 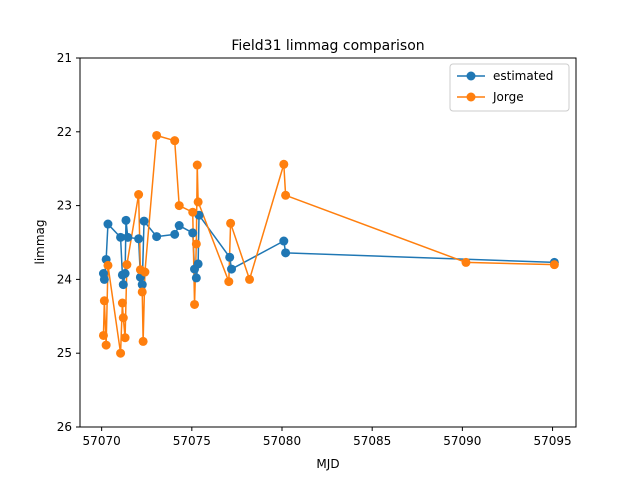 I want to click on x-tick-label: 57075, so click(x=192, y=441).